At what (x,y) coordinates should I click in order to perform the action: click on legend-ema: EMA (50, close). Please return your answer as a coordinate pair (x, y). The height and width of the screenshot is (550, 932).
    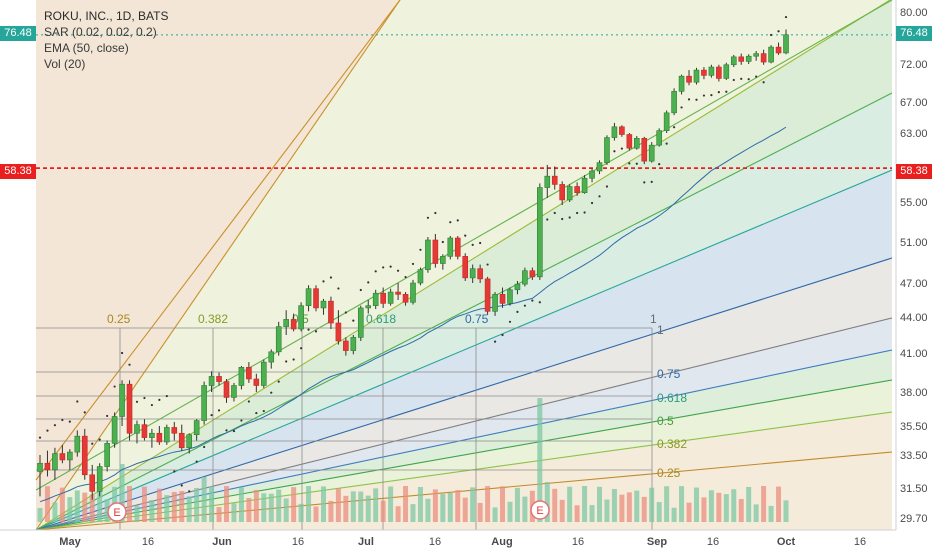
    Looking at the image, I should click on (86, 48).